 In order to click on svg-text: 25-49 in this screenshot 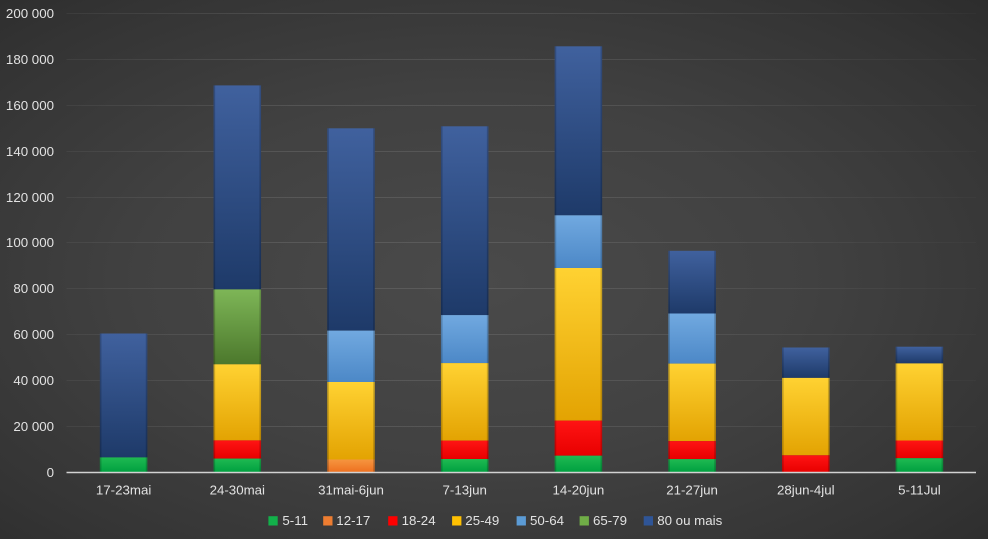, I will do `click(482, 520)`.